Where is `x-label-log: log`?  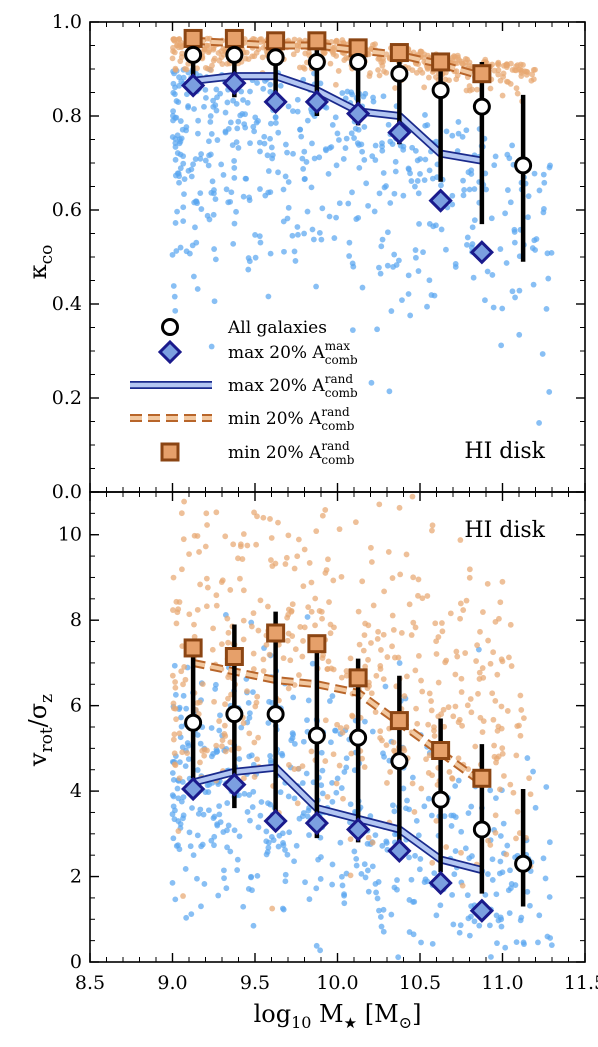 x-label-log: log is located at coordinates (273, 1014).